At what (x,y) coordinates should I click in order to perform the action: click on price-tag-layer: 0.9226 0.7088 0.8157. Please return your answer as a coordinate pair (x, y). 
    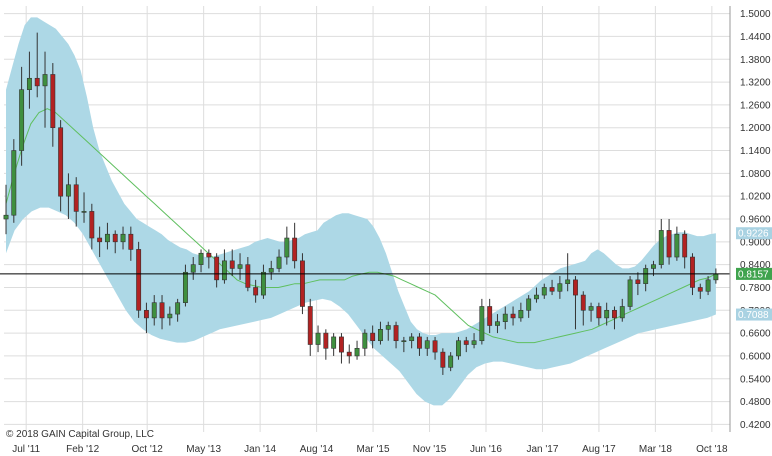
    Looking at the image, I should click on (754, 274).